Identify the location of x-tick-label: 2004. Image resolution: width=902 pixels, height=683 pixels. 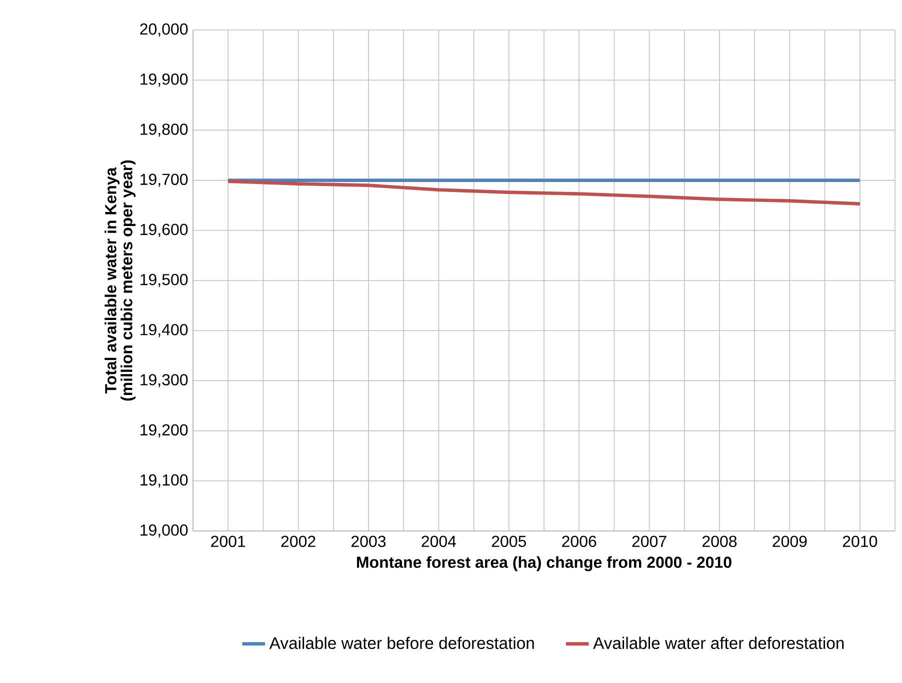
(439, 542).